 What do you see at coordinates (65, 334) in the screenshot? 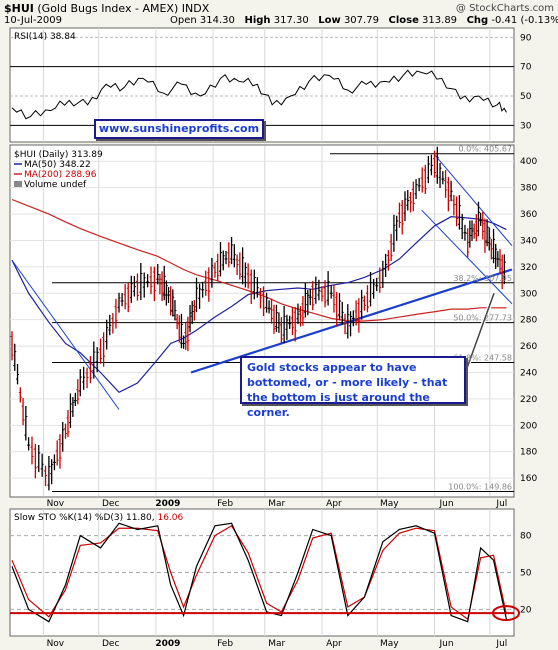
I see `decline-trendline` at bounding box center [65, 334].